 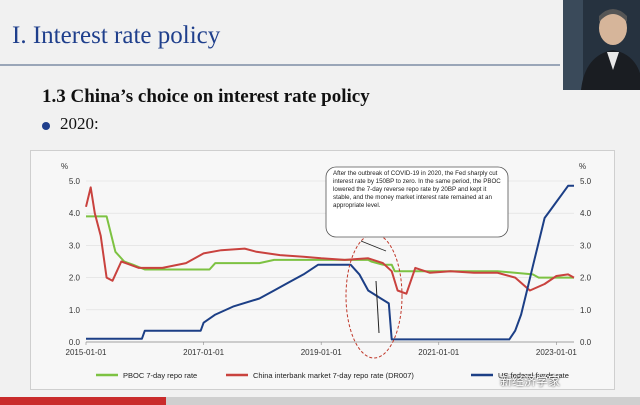 I want to click on right-axis-ticks: 0.0 1.0 2.0 3.0 4.0 5.0, so click(x=586, y=262).